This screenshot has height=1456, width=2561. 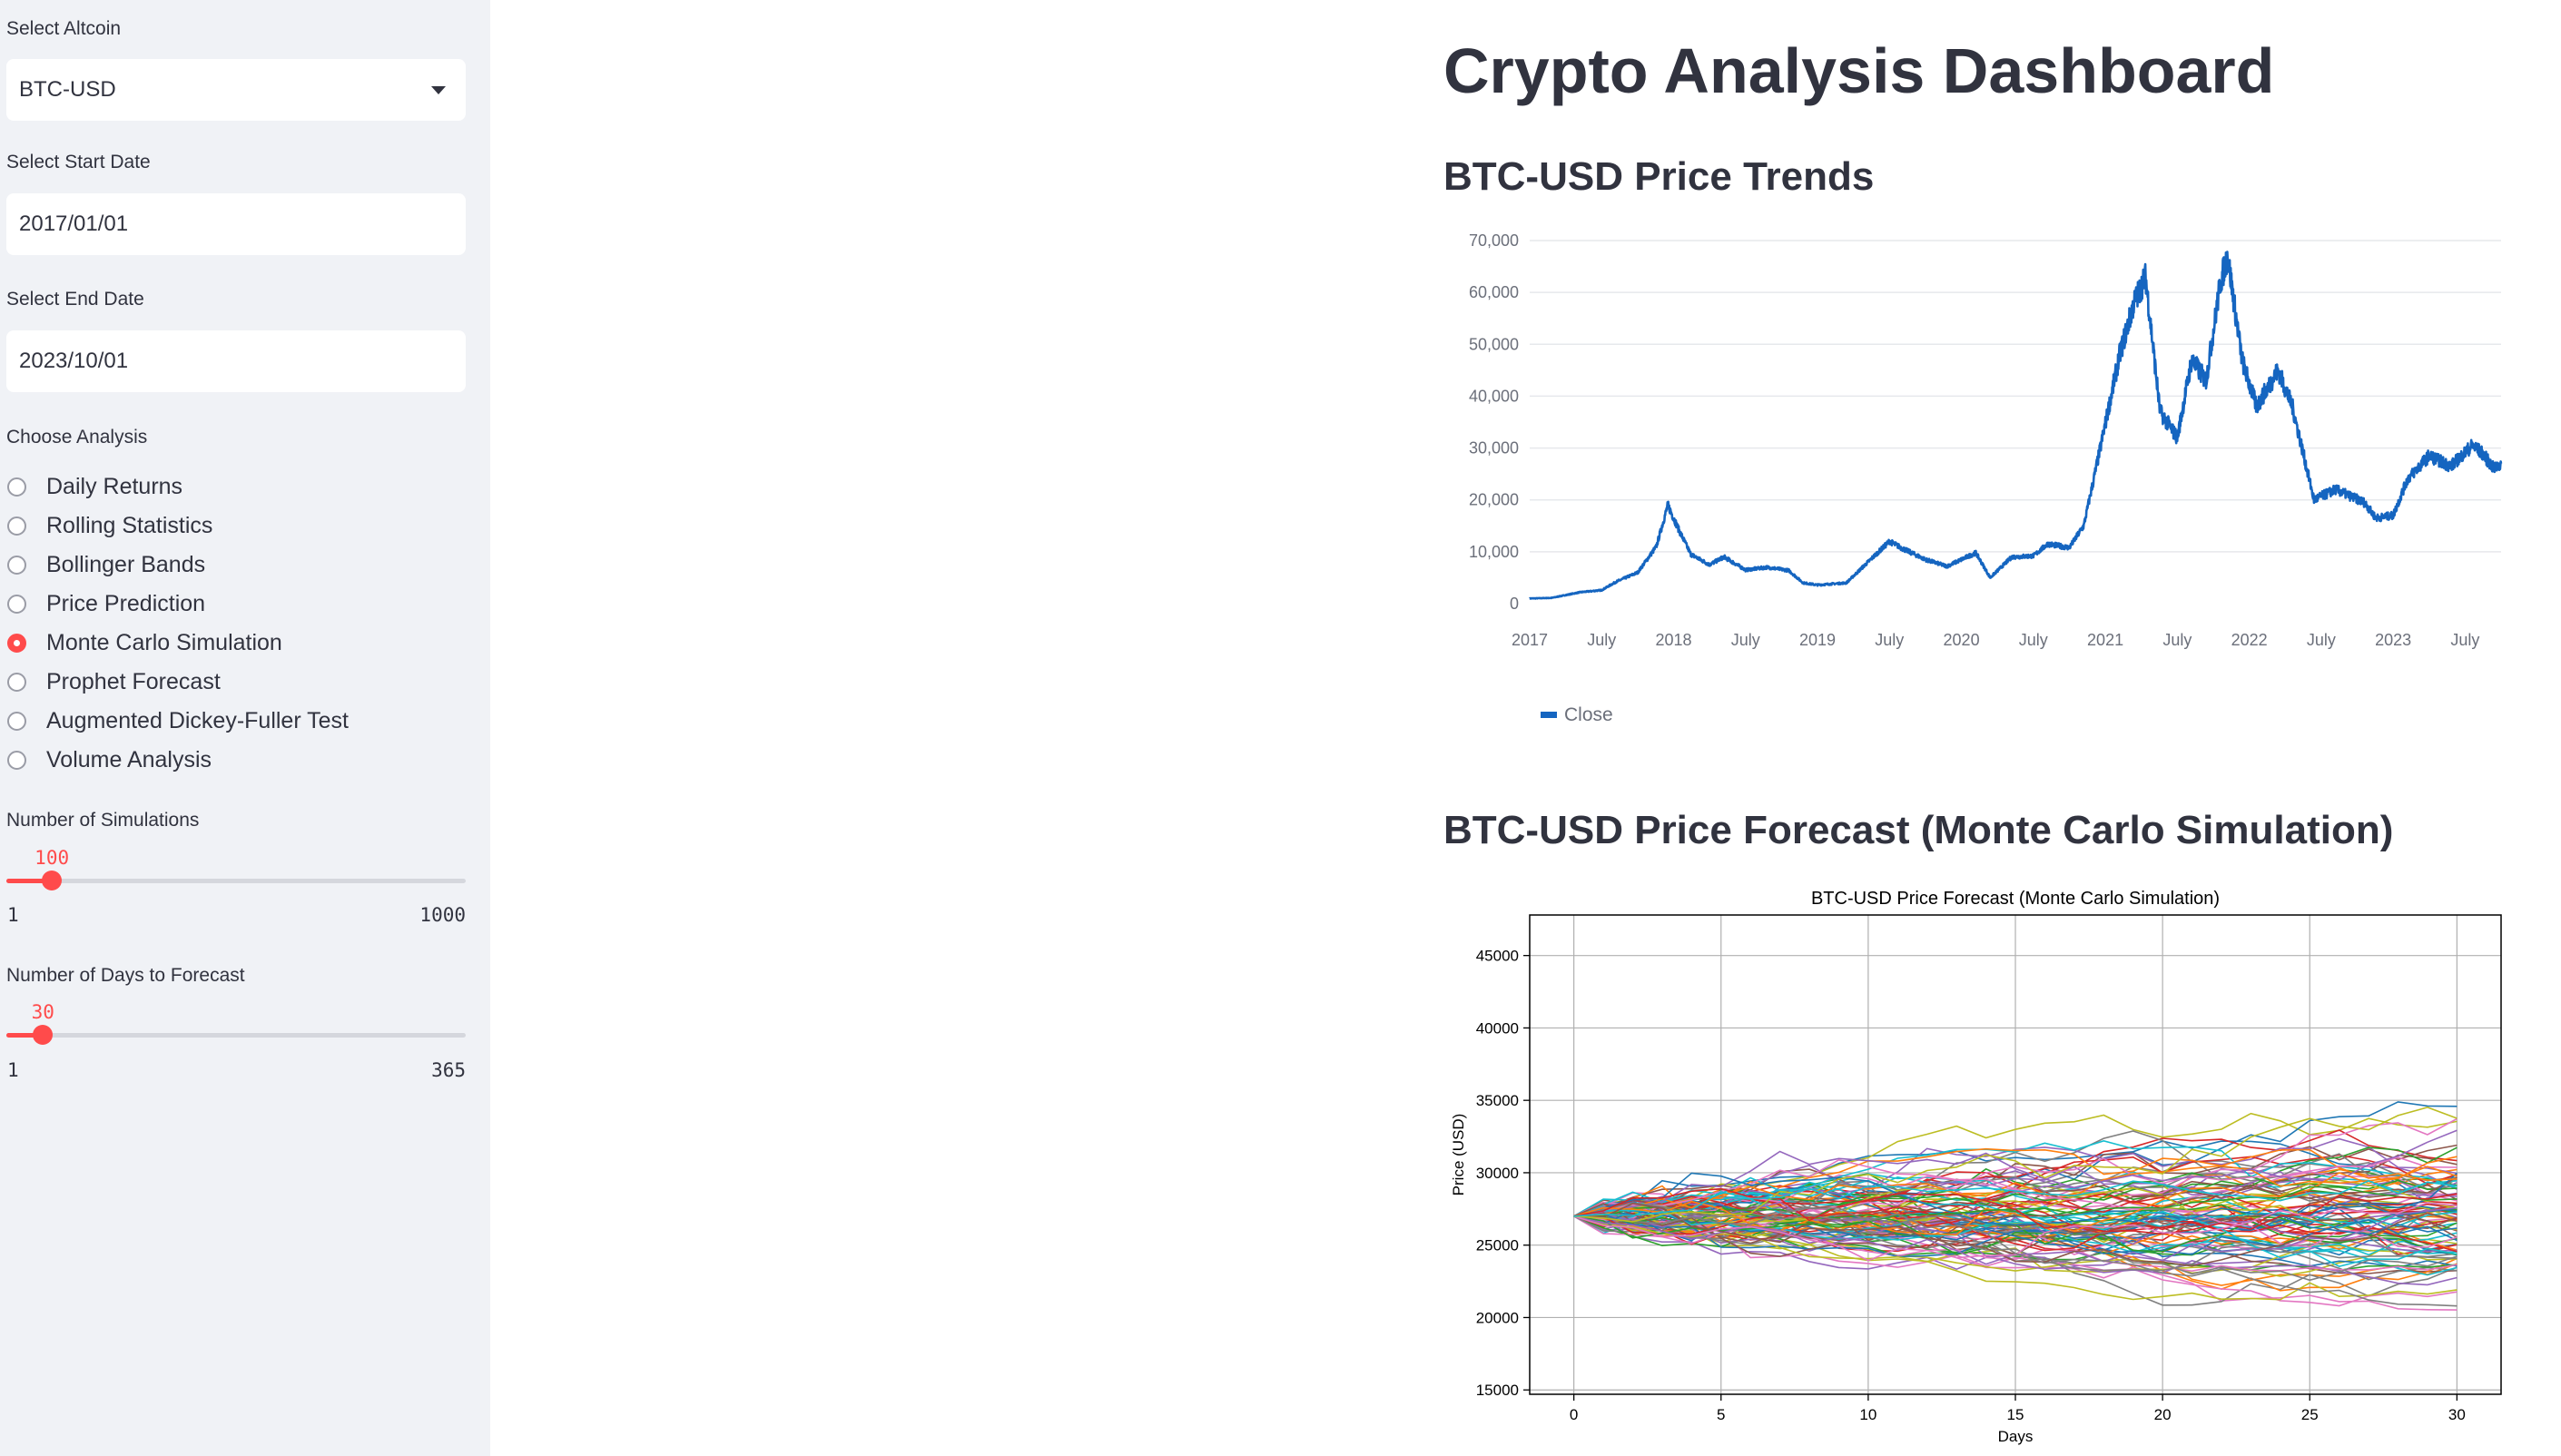 I want to click on radio-volume-analysis: Volume Analysis, so click(x=109, y=759).